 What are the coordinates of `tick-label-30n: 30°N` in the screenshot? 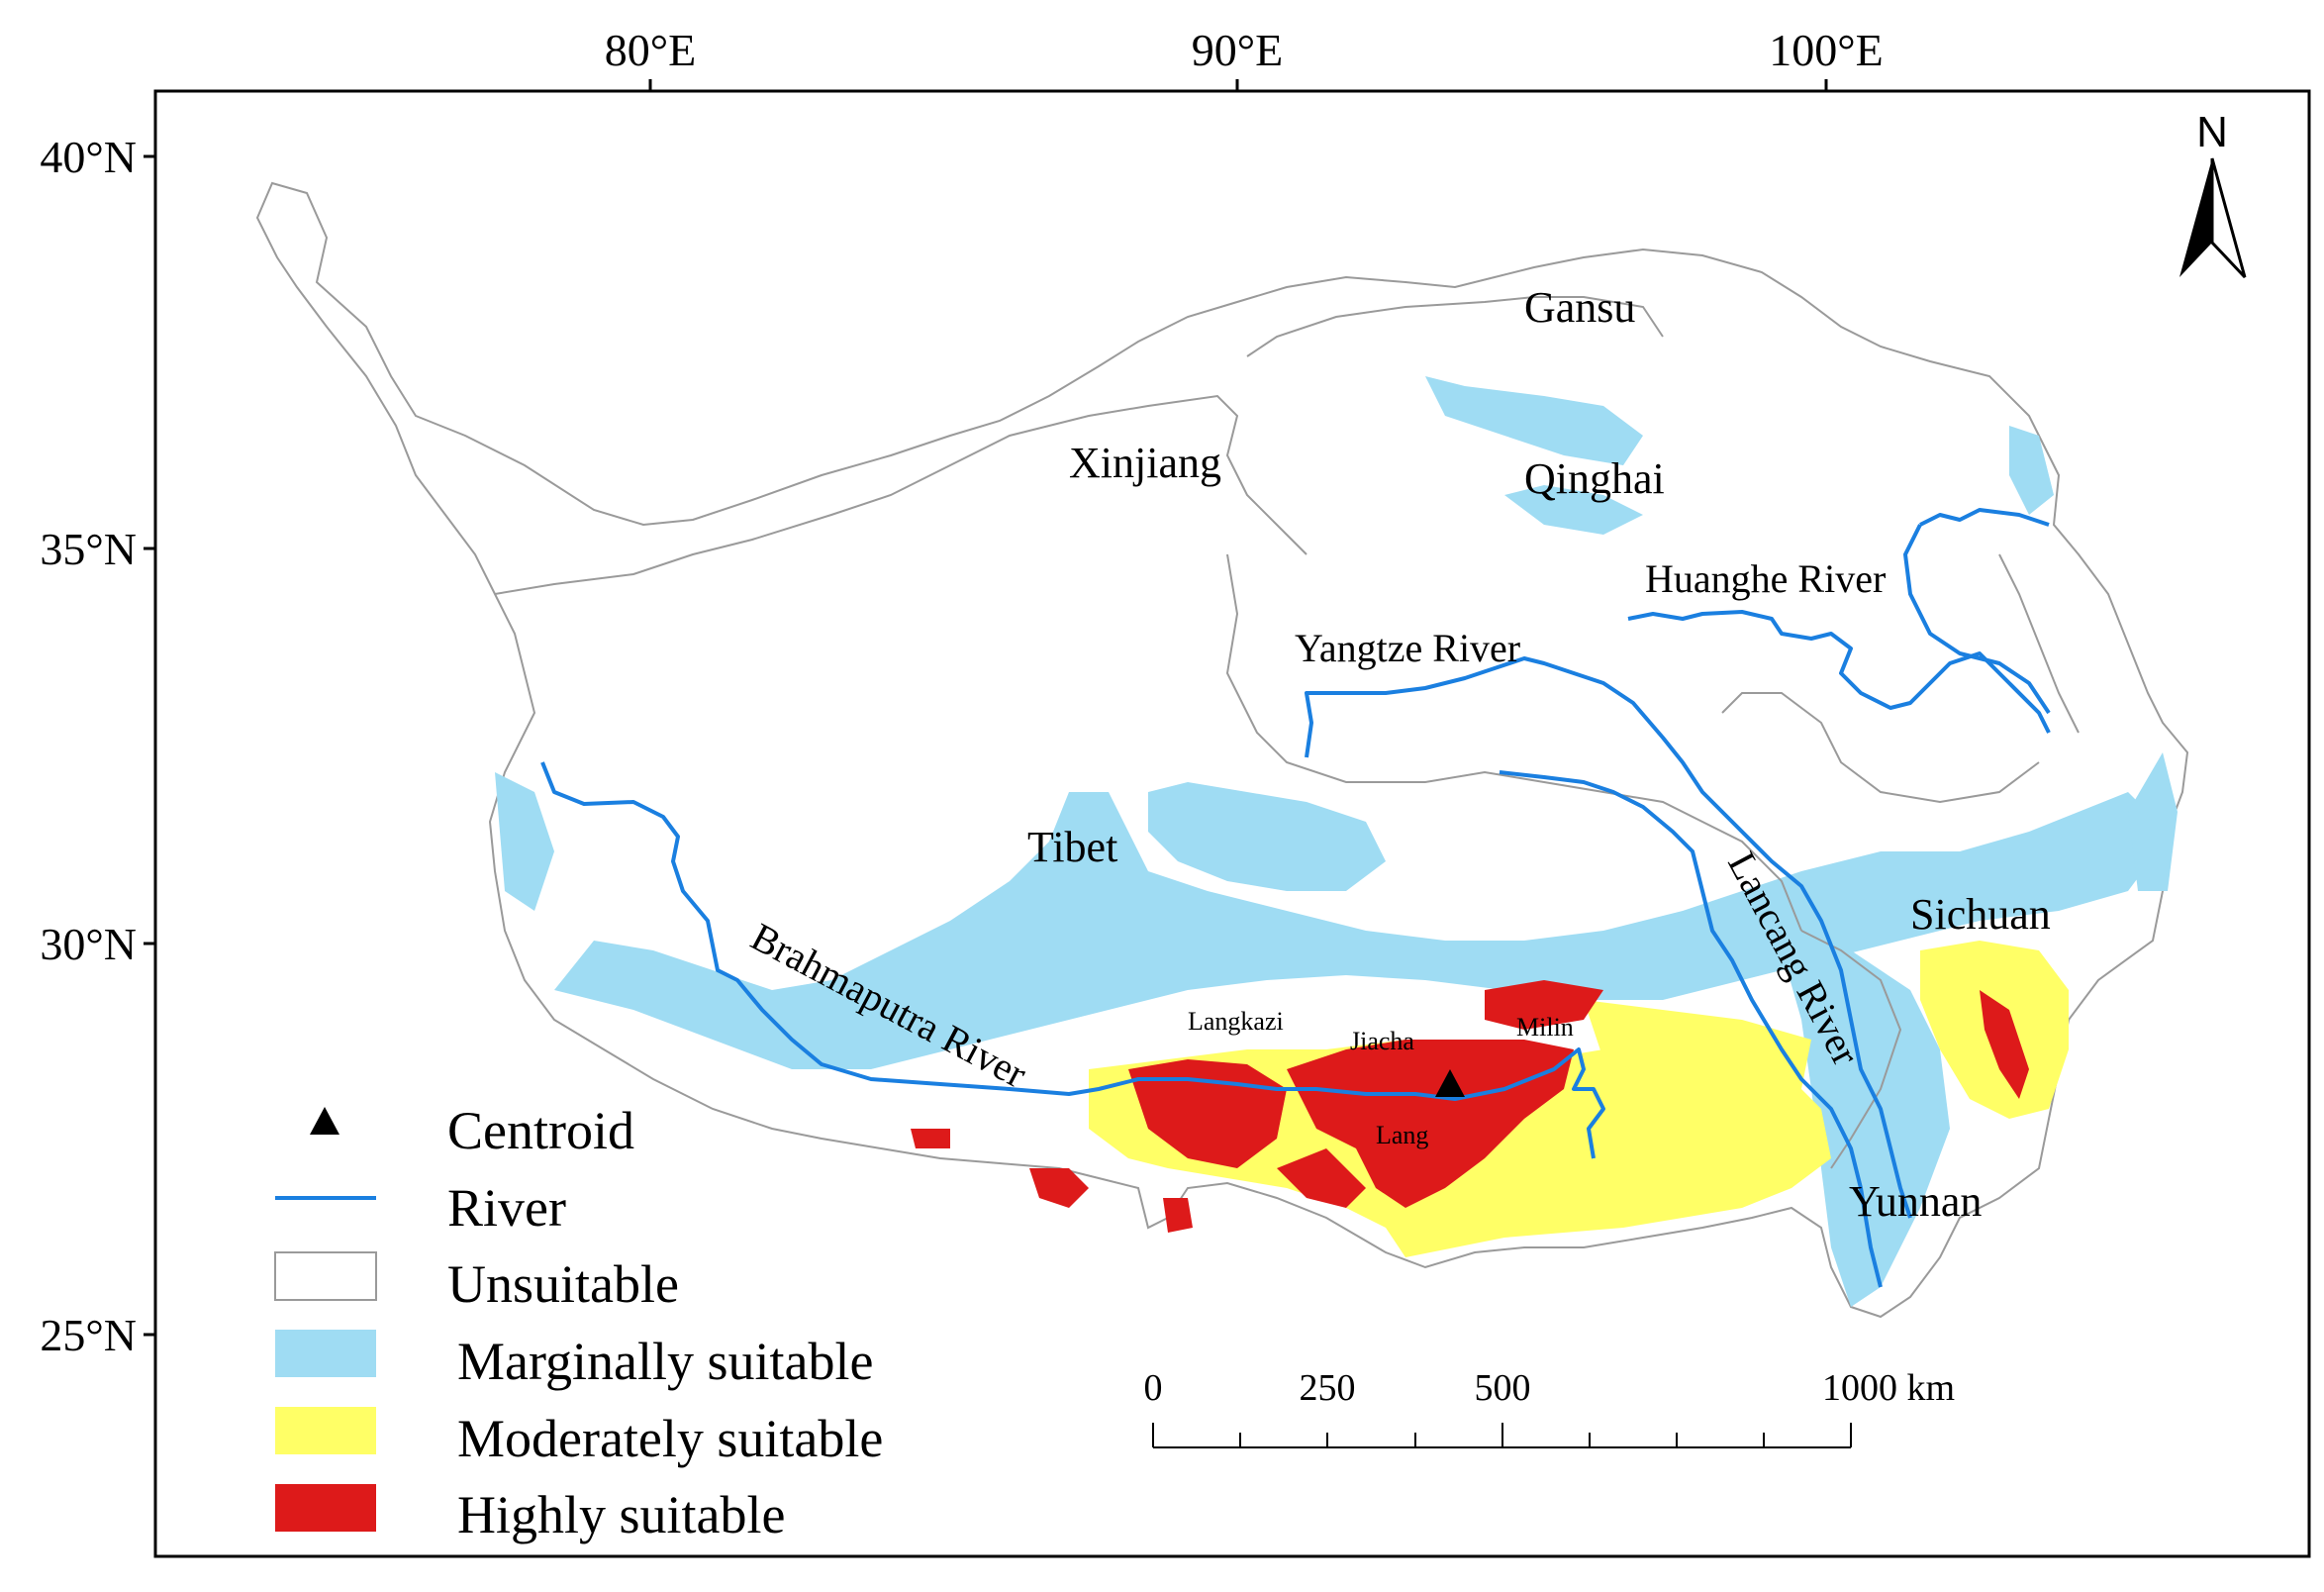 It's located at (88, 944).